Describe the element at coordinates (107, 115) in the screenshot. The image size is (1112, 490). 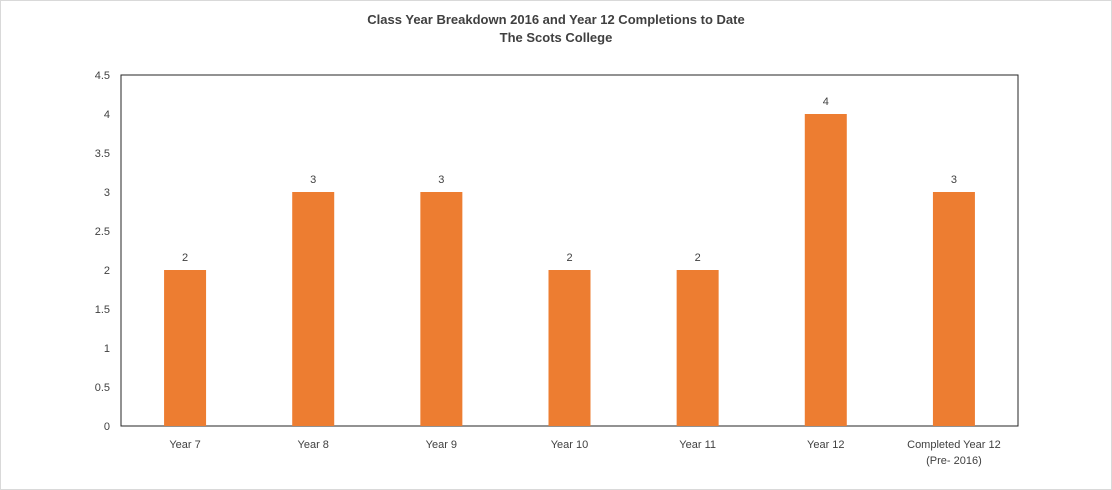
I see `y-tick-label: 4` at that location.